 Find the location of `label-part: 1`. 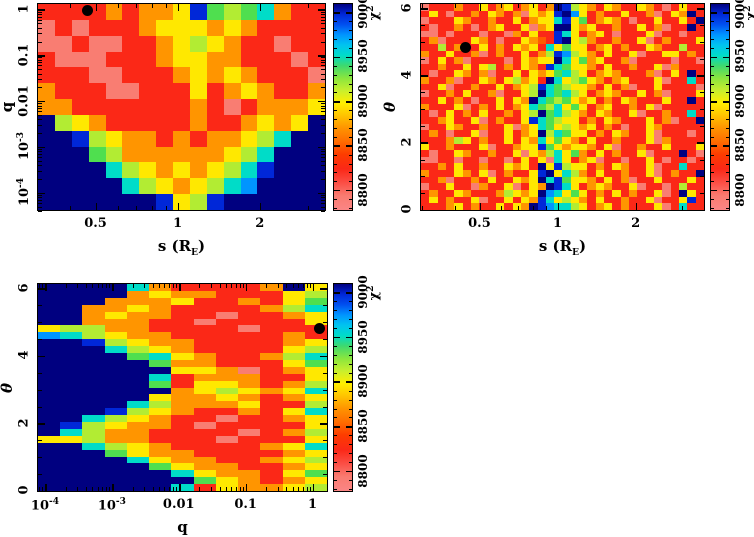

label-part: 1 is located at coordinates (313, 504).